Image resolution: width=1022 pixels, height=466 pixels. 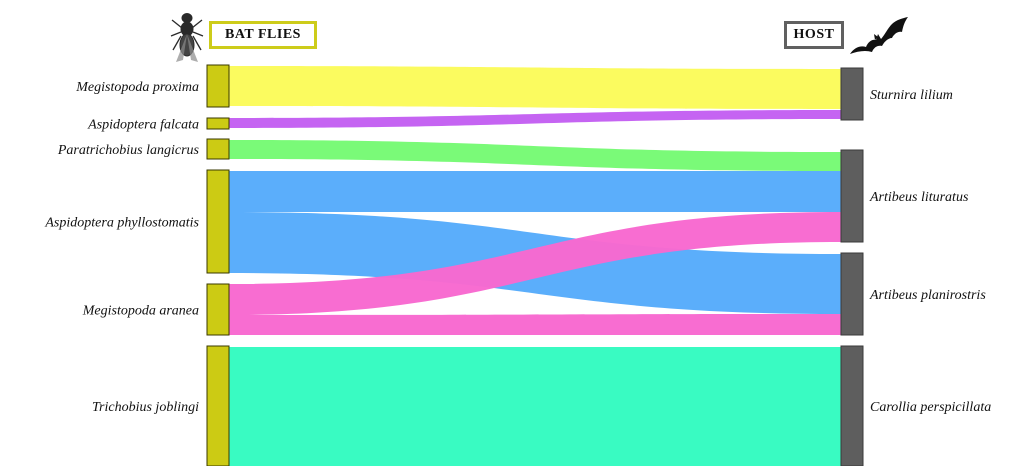 What do you see at coordinates (145, 407) in the screenshot?
I see `label-trichobius-joblingi: Trichobius joblingi` at bounding box center [145, 407].